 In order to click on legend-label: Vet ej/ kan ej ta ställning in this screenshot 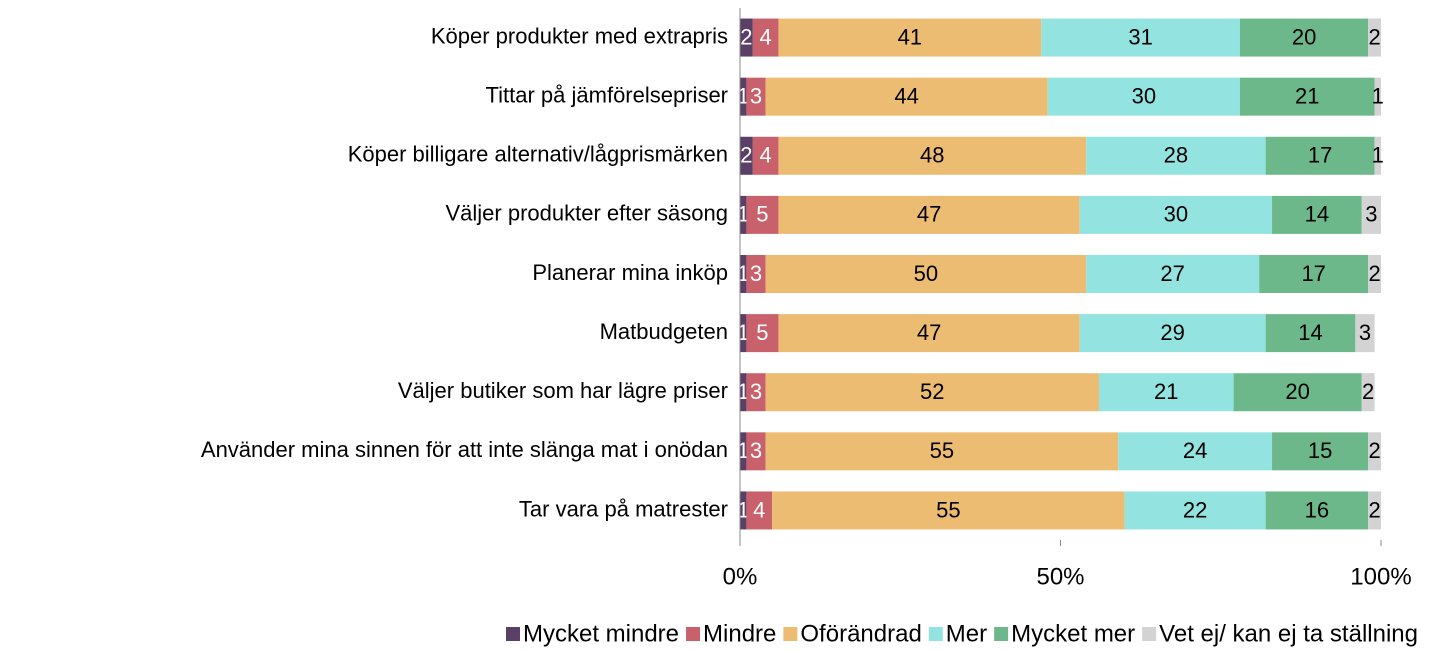, I will do `click(1288, 633)`.